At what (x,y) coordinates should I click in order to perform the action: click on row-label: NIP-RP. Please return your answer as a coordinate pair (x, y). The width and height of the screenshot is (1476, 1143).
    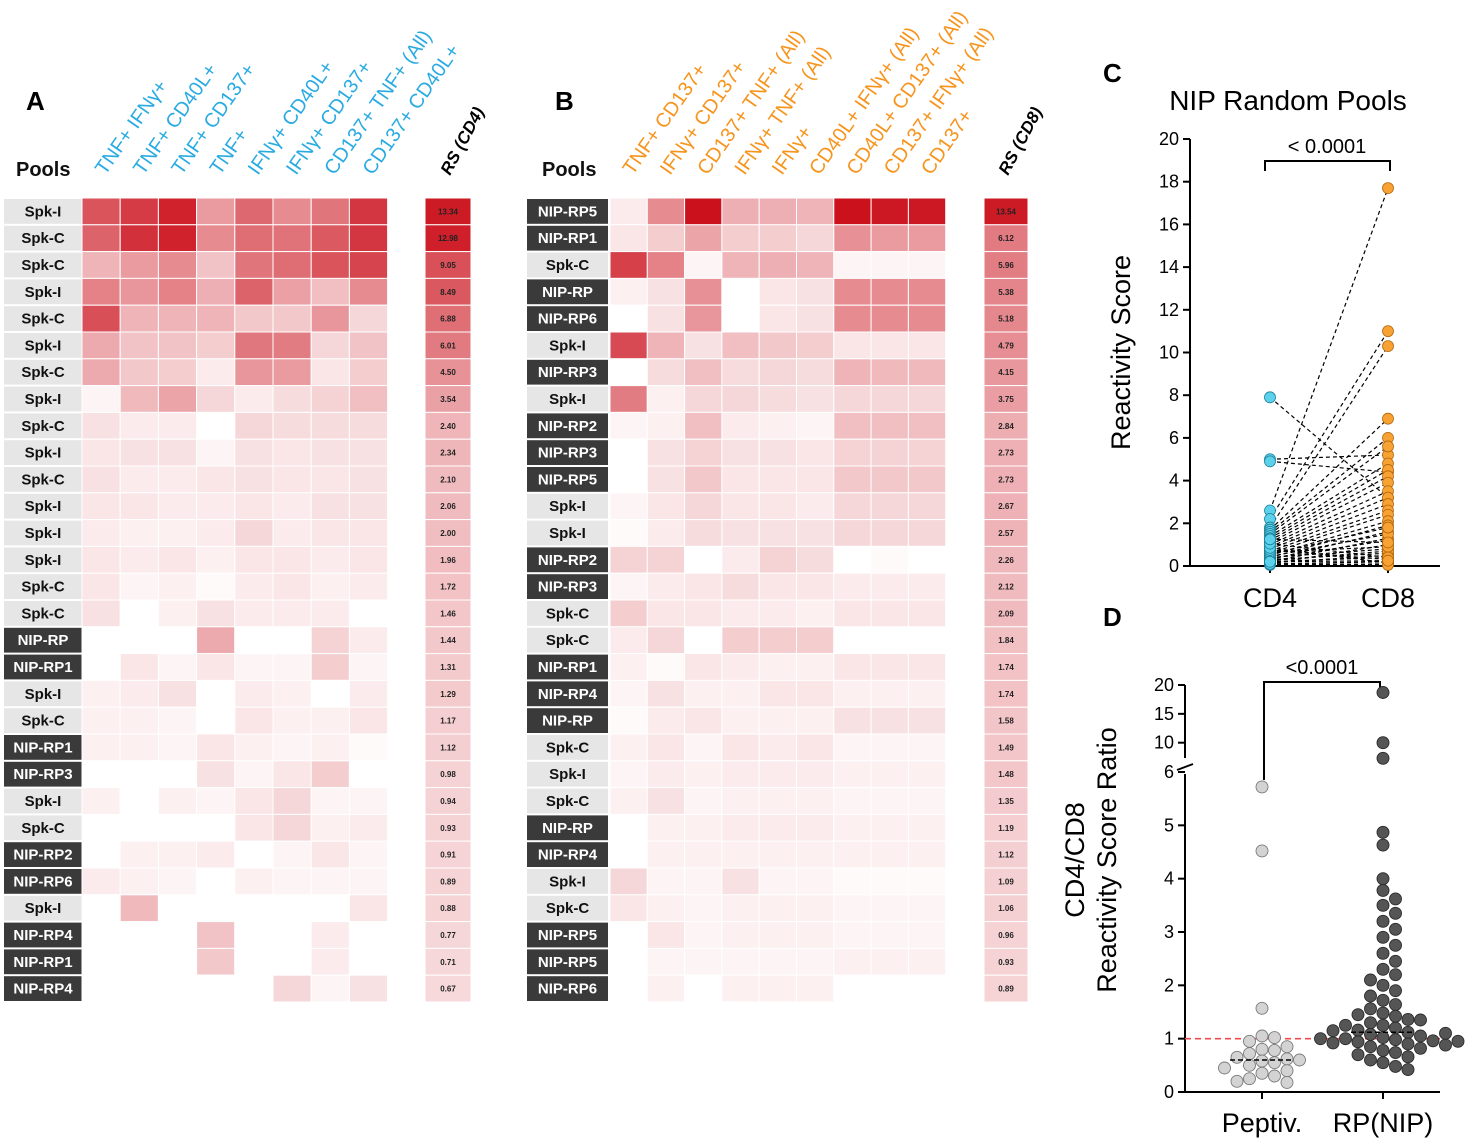
    Looking at the image, I should click on (567, 292).